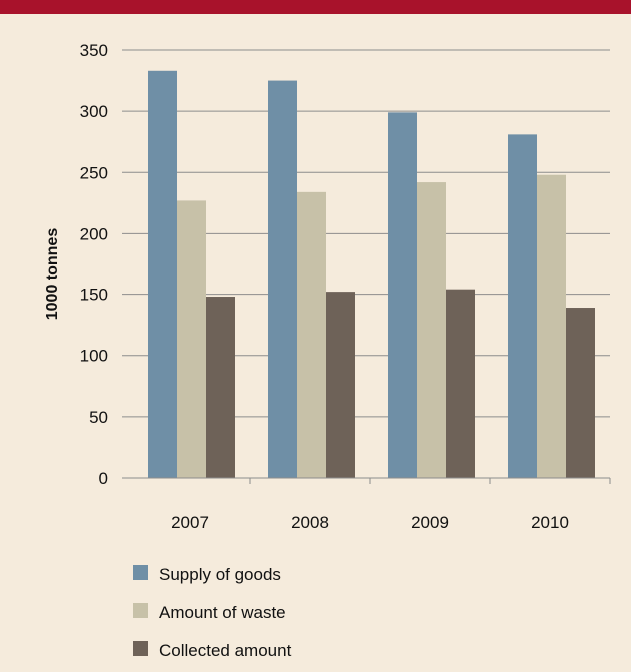  Describe the element at coordinates (94, 111) in the screenshot. I see `y-tick-label: 300` at that location.